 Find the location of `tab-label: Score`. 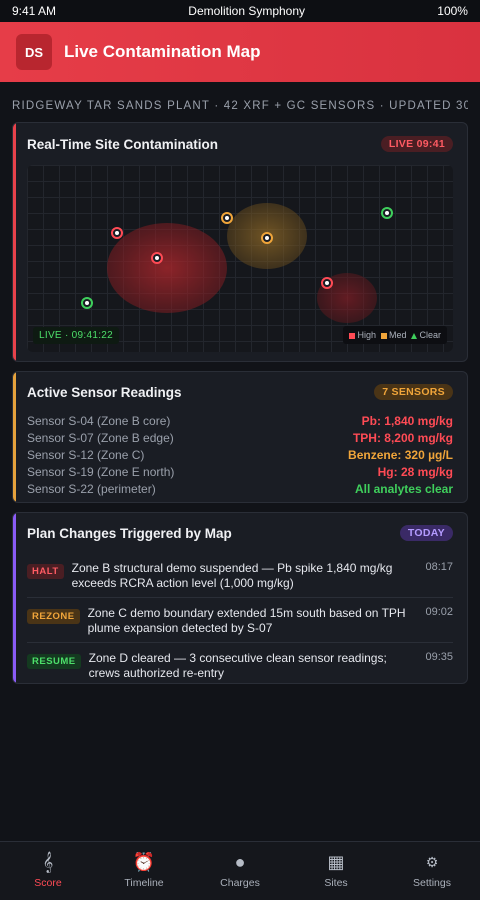

tab-label: Score is located at coordinates (48, 883).